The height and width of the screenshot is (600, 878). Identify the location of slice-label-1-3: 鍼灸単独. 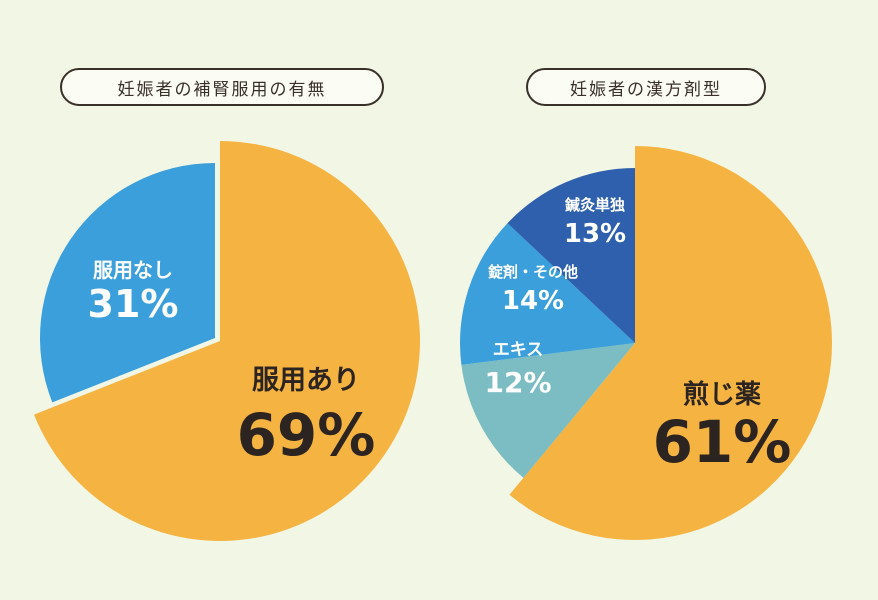
(595, 205).